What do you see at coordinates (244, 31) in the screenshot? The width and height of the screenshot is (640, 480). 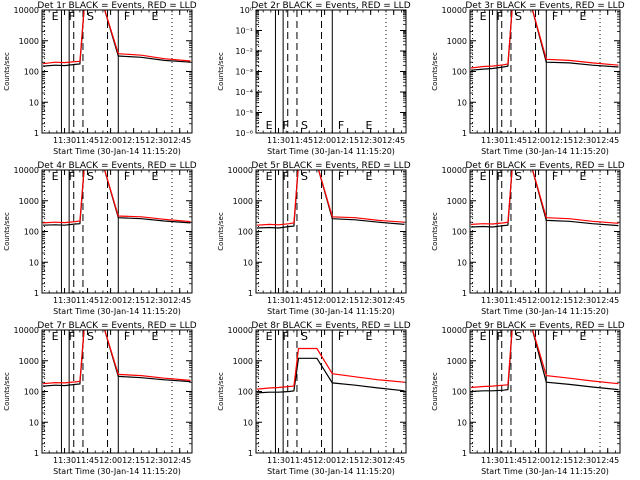 I see `y-tick-label: 10⁻¹` at bounding box center [244, 31].